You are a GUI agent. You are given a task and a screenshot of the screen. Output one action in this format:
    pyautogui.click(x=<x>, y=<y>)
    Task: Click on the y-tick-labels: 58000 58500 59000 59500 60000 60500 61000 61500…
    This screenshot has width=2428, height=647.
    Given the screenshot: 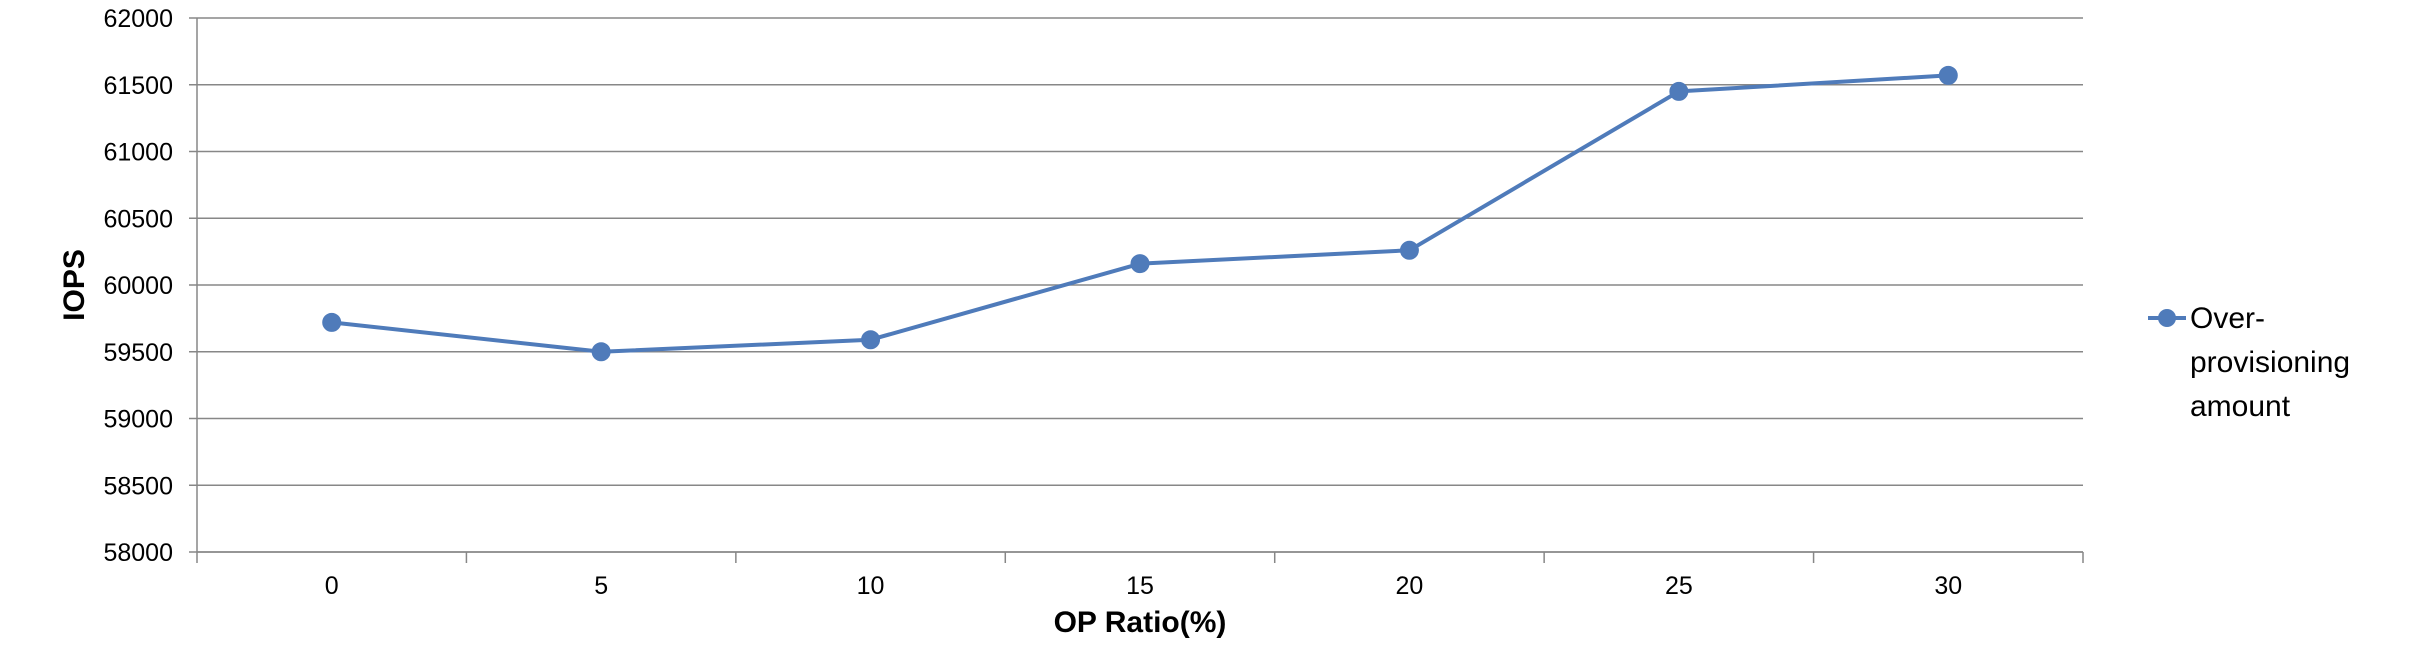 What is the action you would take?
    pyautogui.click(x=138, y=286)
    